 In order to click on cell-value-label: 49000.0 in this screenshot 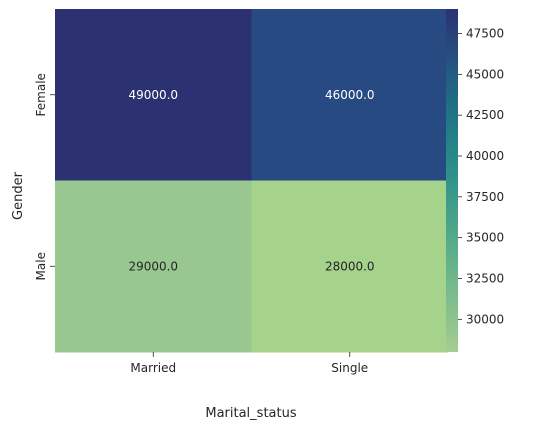, I will do `click(153, 95)`.